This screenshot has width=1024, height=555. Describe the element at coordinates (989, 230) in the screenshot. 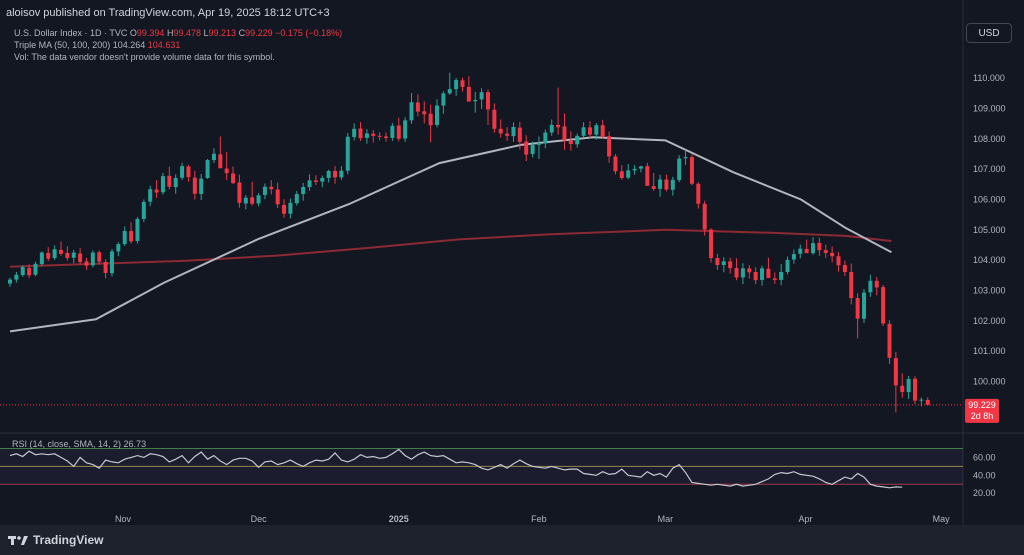

I see `y-tick-label: 105.000` at that location.